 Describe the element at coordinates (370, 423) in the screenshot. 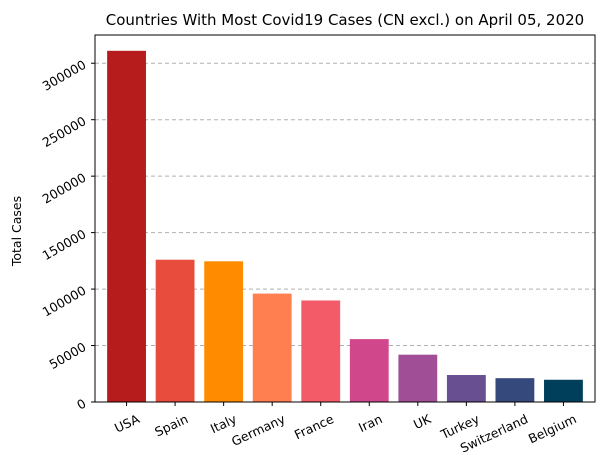

I see `x-tick-label: Iran` at that location.